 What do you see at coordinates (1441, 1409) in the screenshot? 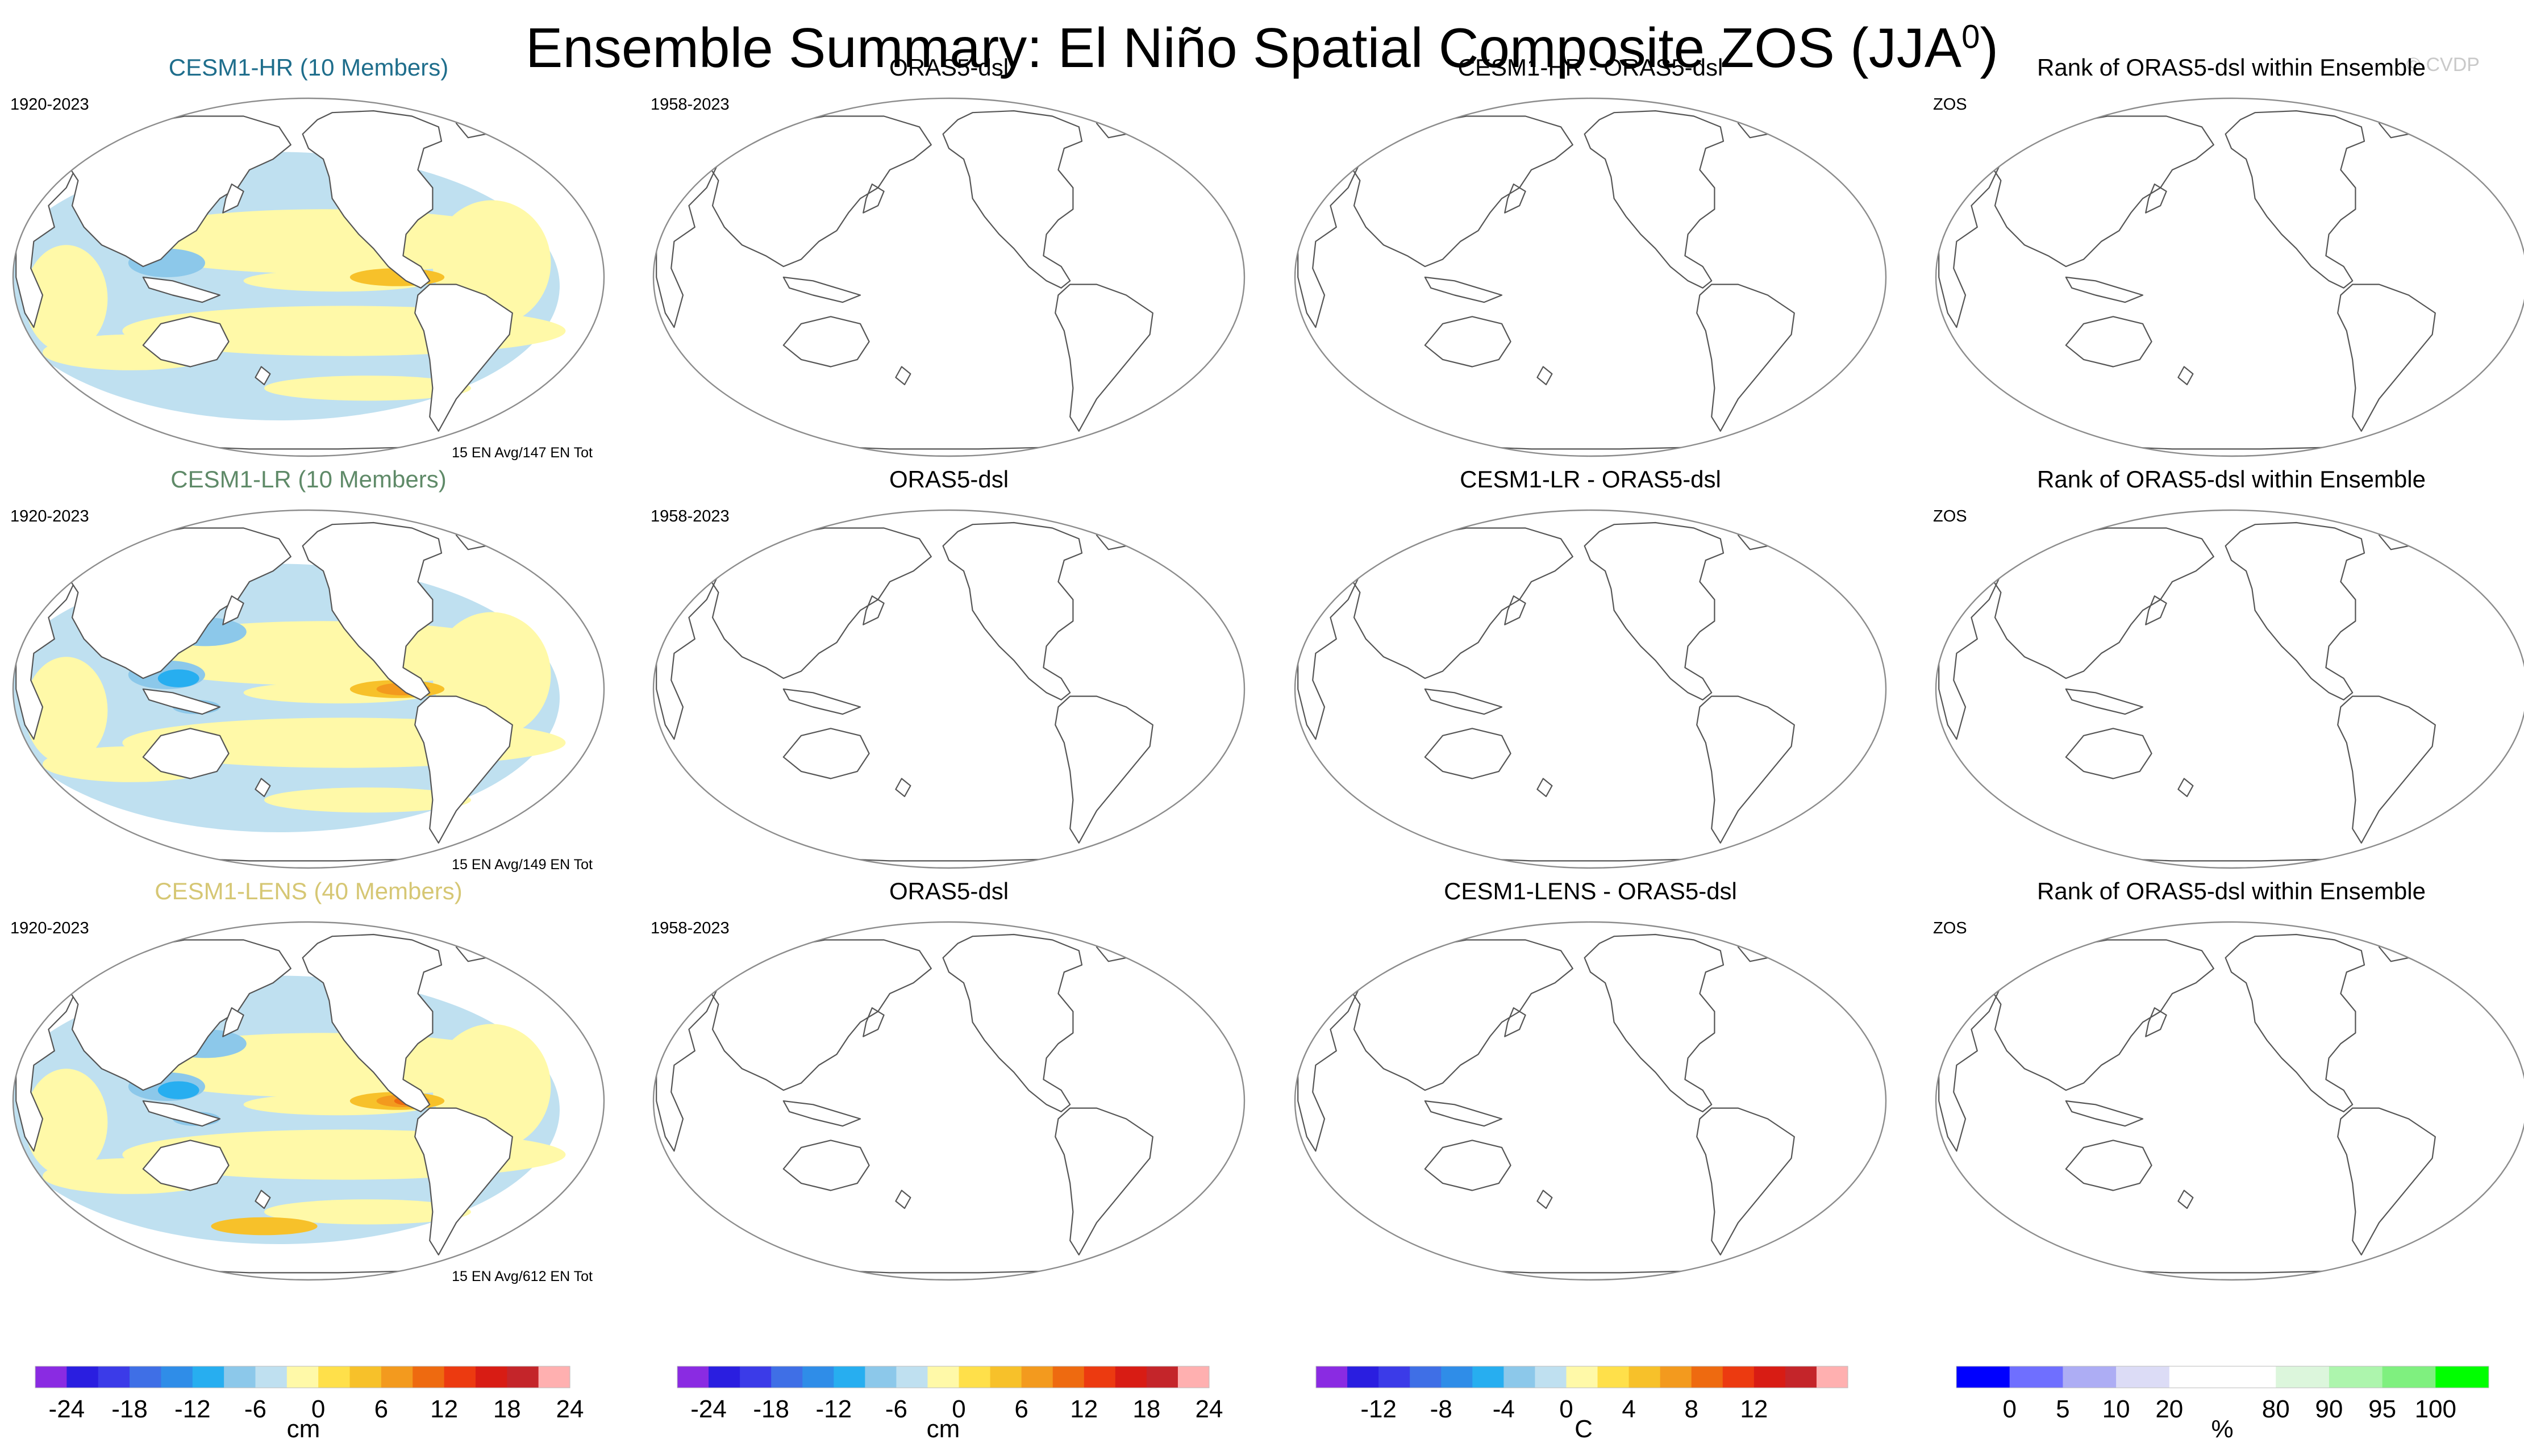
I see `colorbar-tick-label: -8` at bounding box center [1441, 1409].